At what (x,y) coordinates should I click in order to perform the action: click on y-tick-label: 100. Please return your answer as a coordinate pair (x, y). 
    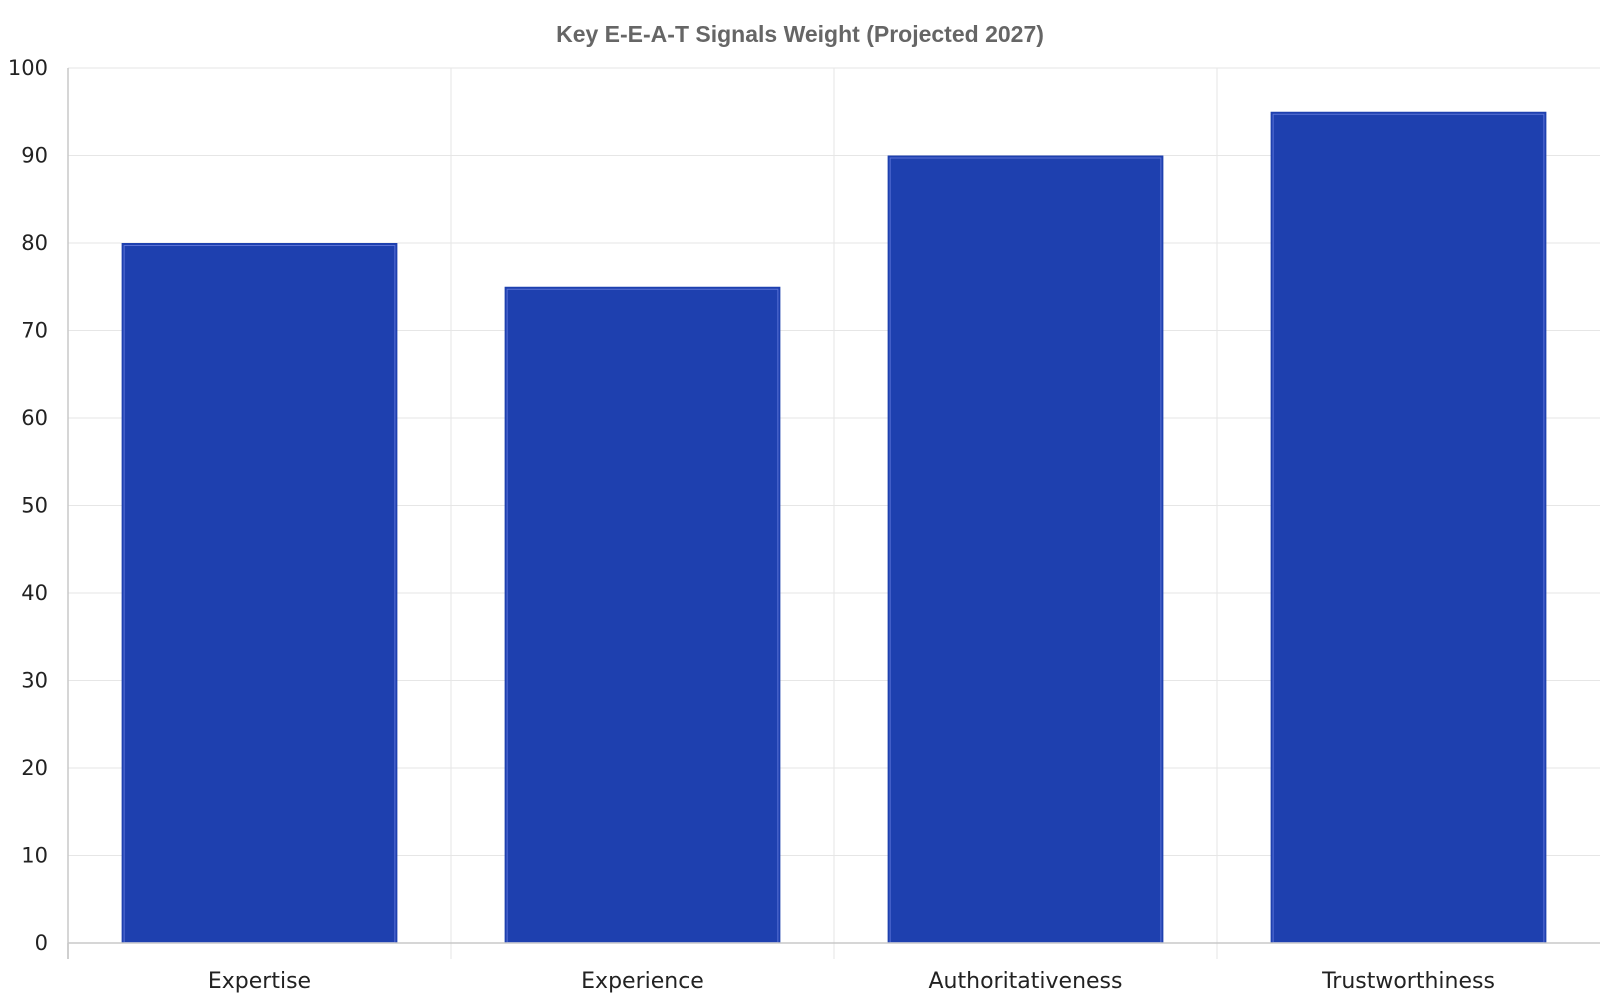
    Looking at the image, I should click on (28, 68).